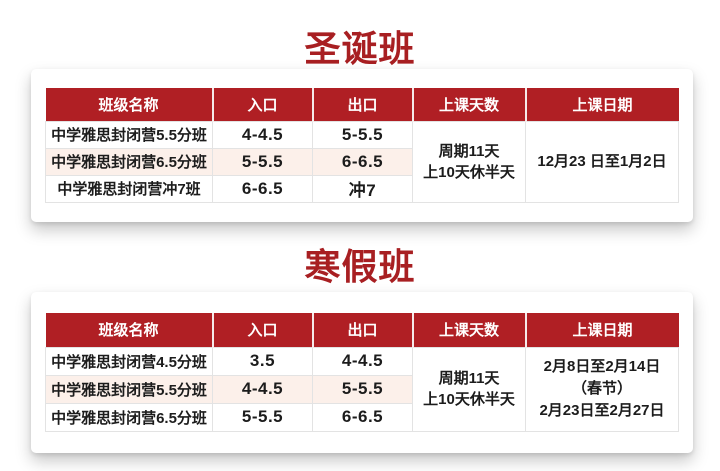  What do you see at coordinates (360, 266) in the screenshot?
I see `winter-section-title: 寒假班` at bounding box center [360, 266].